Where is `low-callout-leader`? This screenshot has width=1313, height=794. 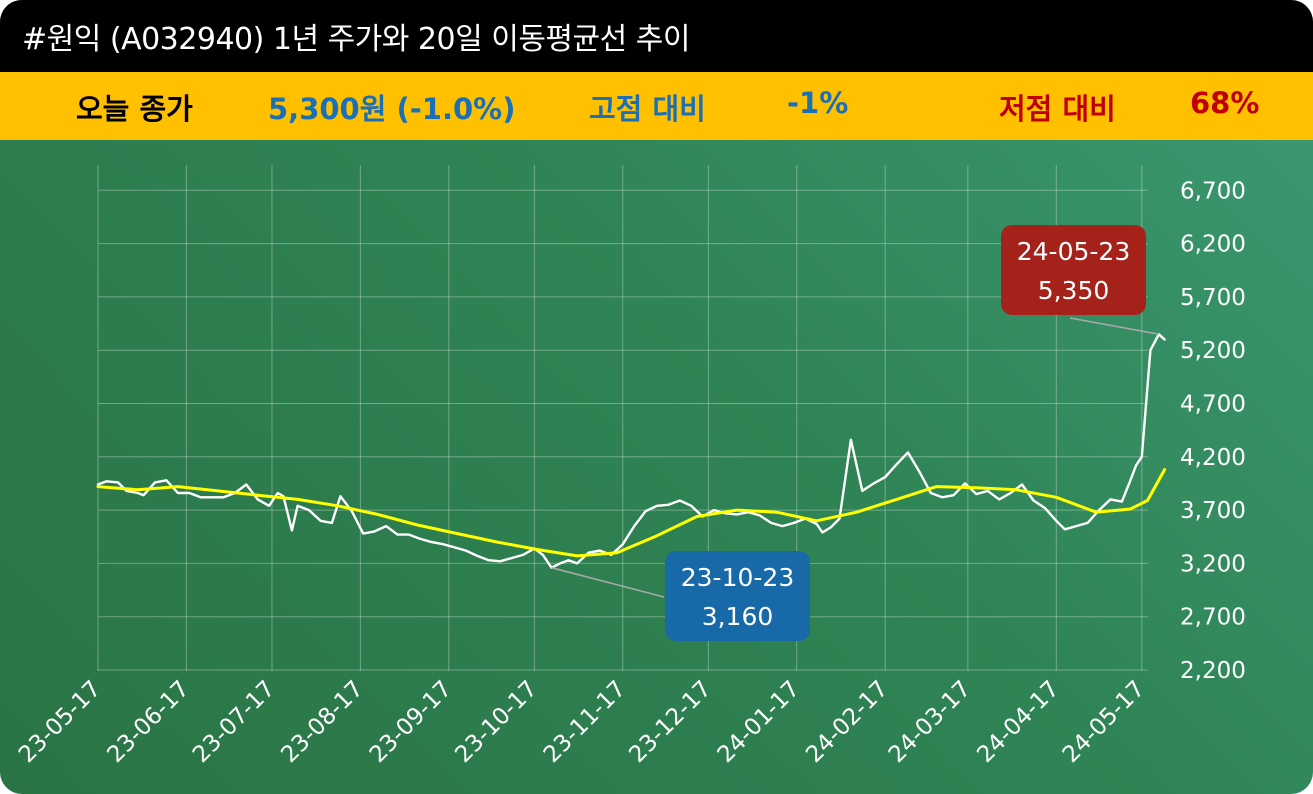 low-callout-leader is located at coordinates (608, 582).